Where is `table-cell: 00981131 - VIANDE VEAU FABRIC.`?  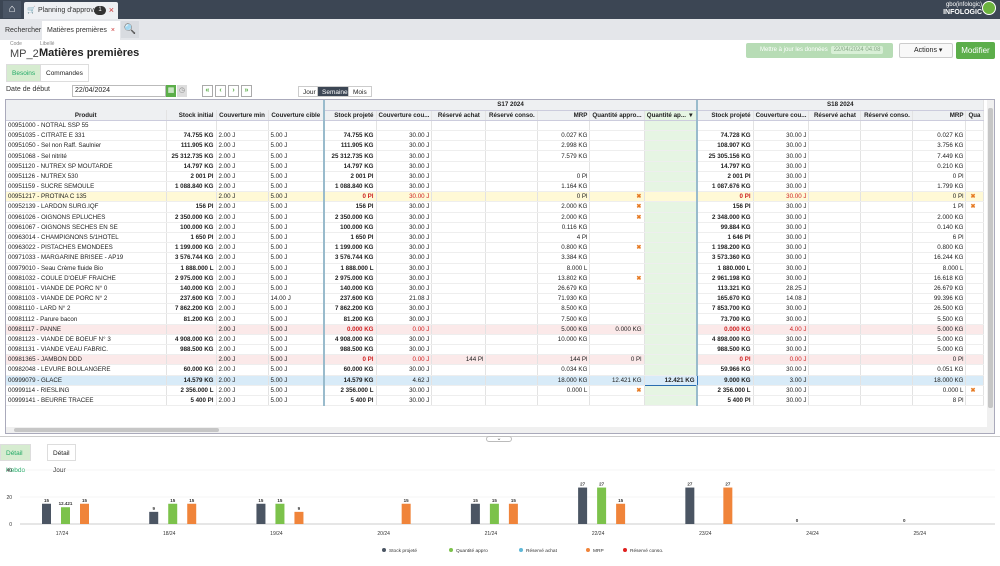 table-cell: 00981131 - VIANDE VEAU FABRIC. is located at coordinates (86, 350).